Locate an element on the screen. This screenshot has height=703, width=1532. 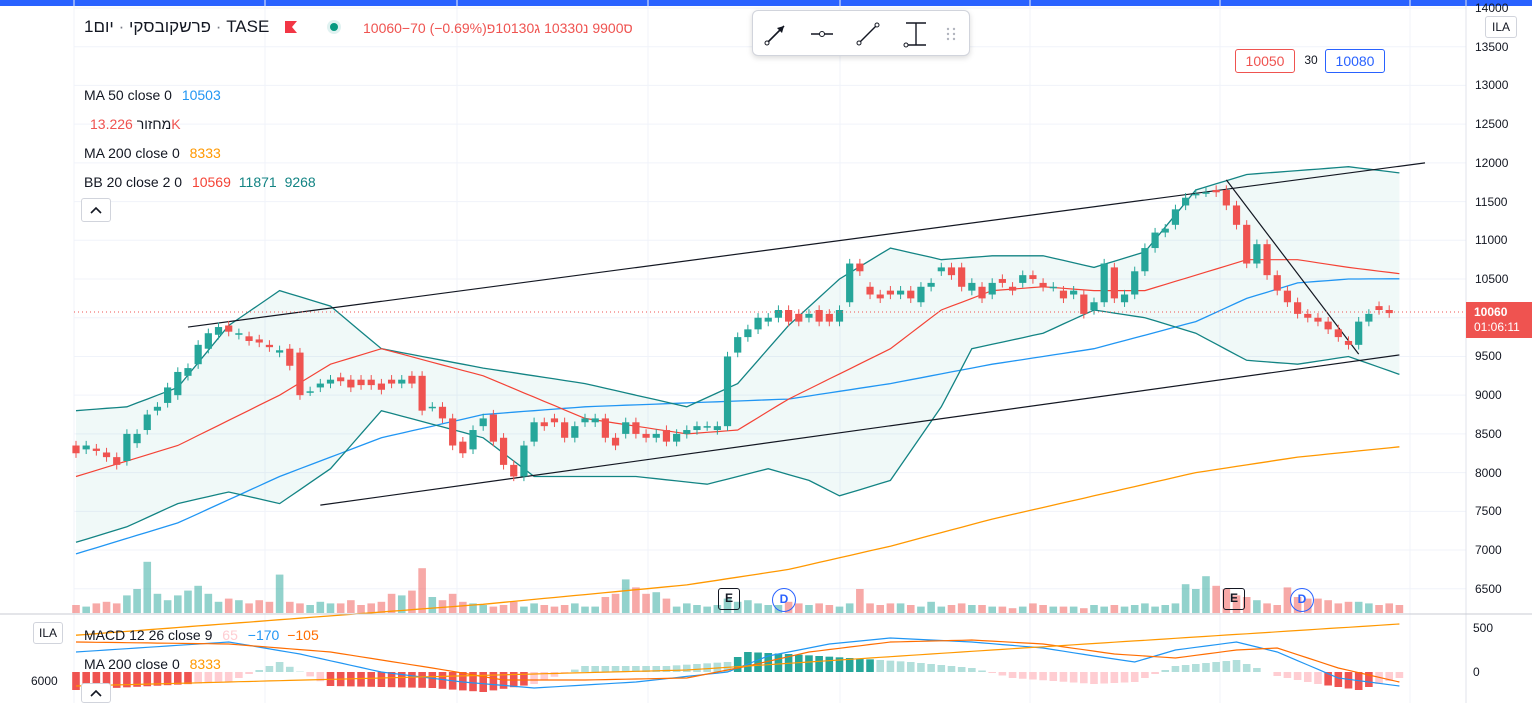
price-tick-13500: 13500 is located at coordinates (1492, 46).